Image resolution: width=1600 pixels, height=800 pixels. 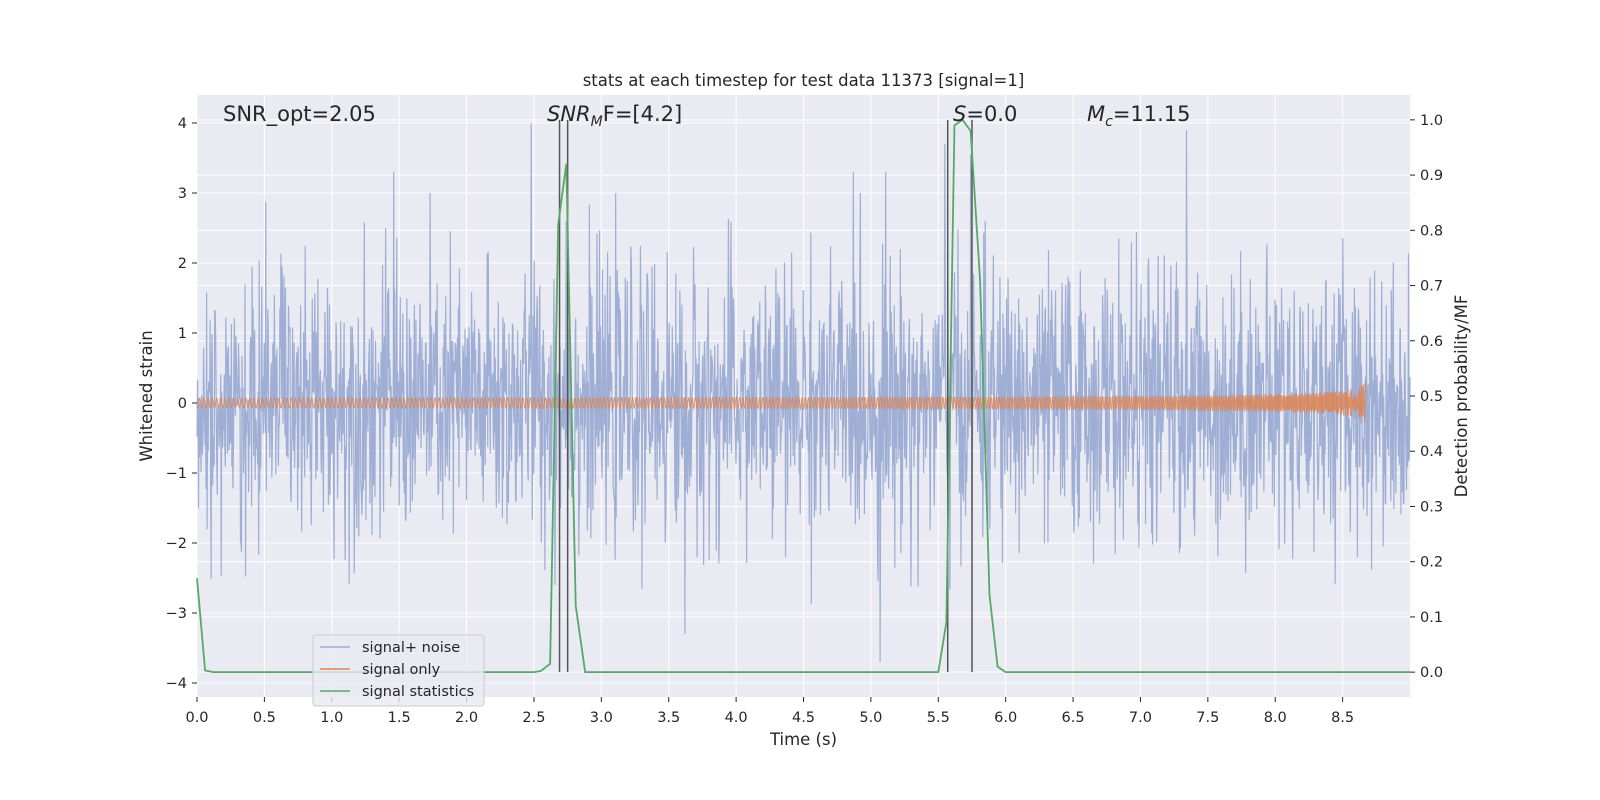 What do you see at coordinates (264, 718) in the screenshot?
I see `x-tick-label: 0.5` at bounding box center [264, 718].